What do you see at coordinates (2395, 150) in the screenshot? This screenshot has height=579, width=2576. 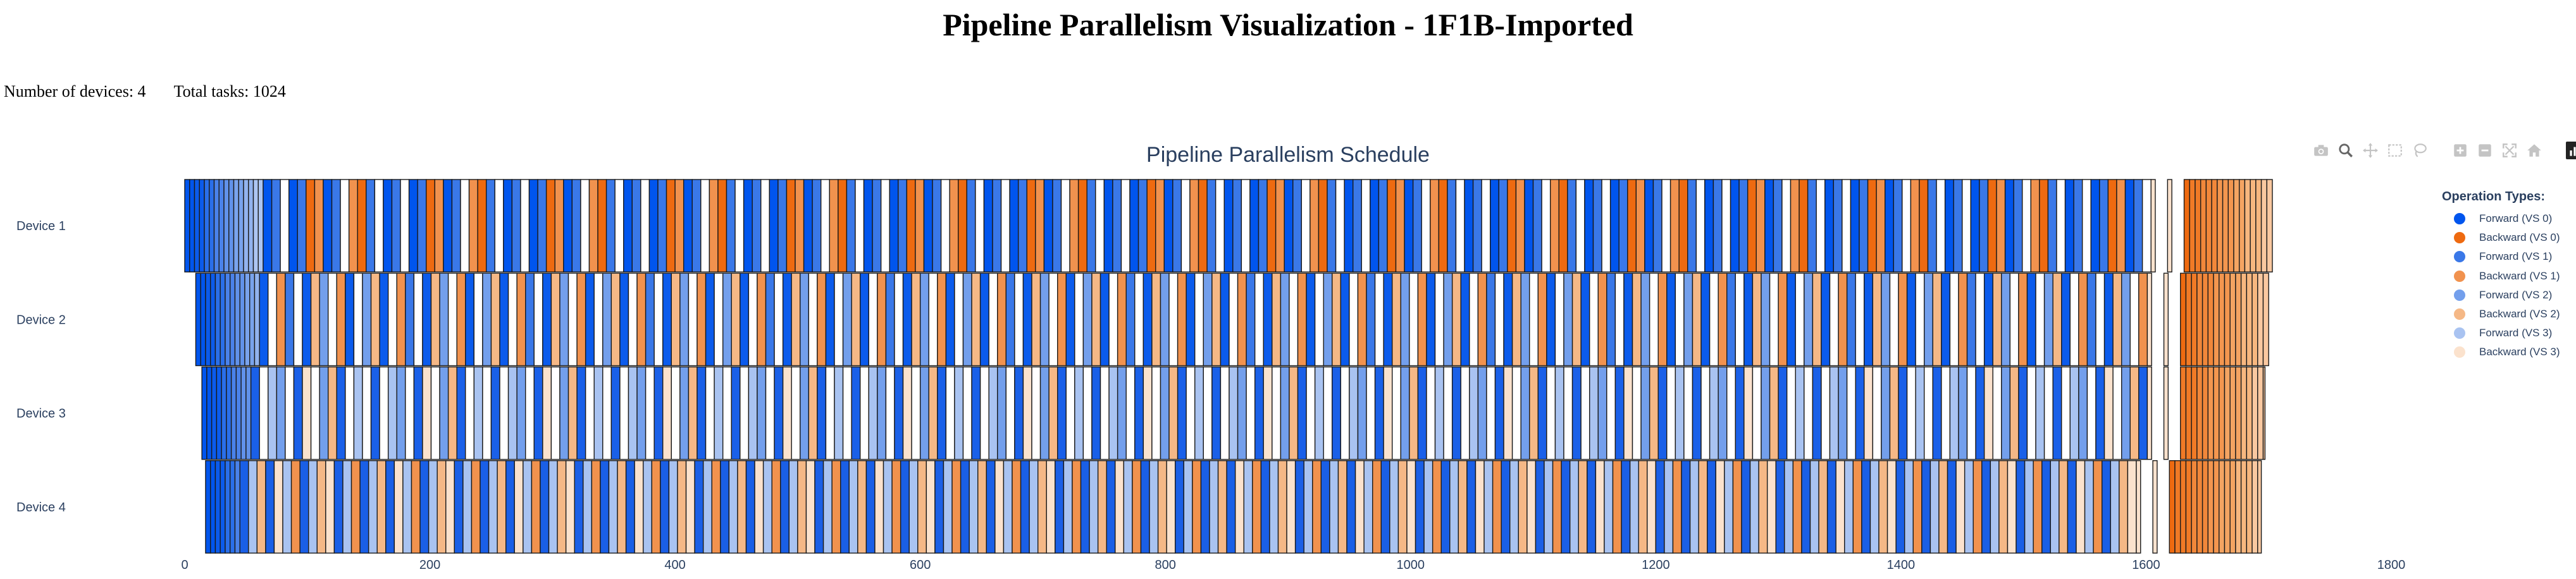 I see `box-select-icon` at bounding box center [2395, 150].